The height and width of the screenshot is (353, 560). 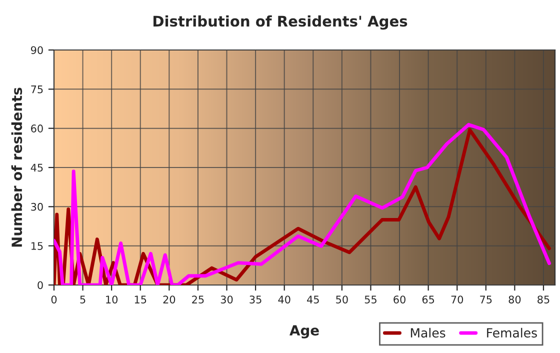 What do you see at coordinates (304, 331) in the screenshot?
I see `x-axis-title: Age` at bounding box center [304, 331].